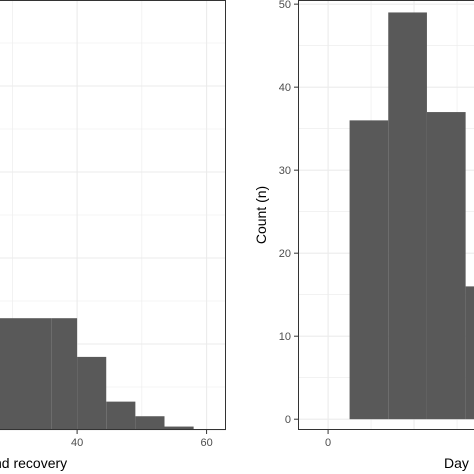 Image resolution: width=474 pixels, height=474 pixels. Describe the element at coordinates (285, 254) in the screenshot. I see `y-tick-label: 20` at that location.